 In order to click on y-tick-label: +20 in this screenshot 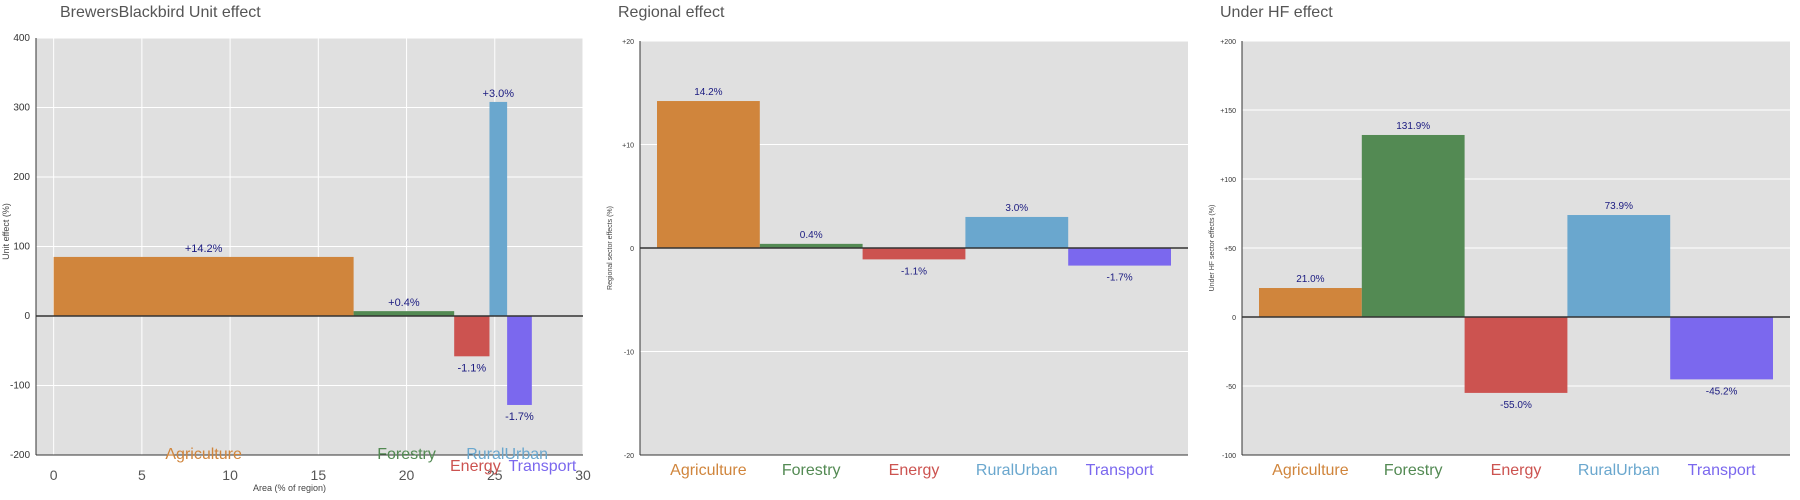, I will do `click(628, 42)`.